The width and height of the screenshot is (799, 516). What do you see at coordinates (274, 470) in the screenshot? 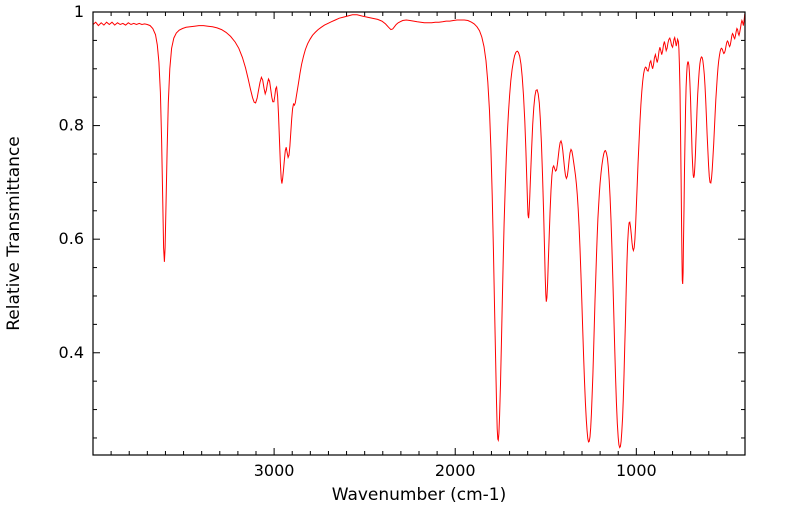
I see `svg-text: 3000` at bounding box center [274, 470].